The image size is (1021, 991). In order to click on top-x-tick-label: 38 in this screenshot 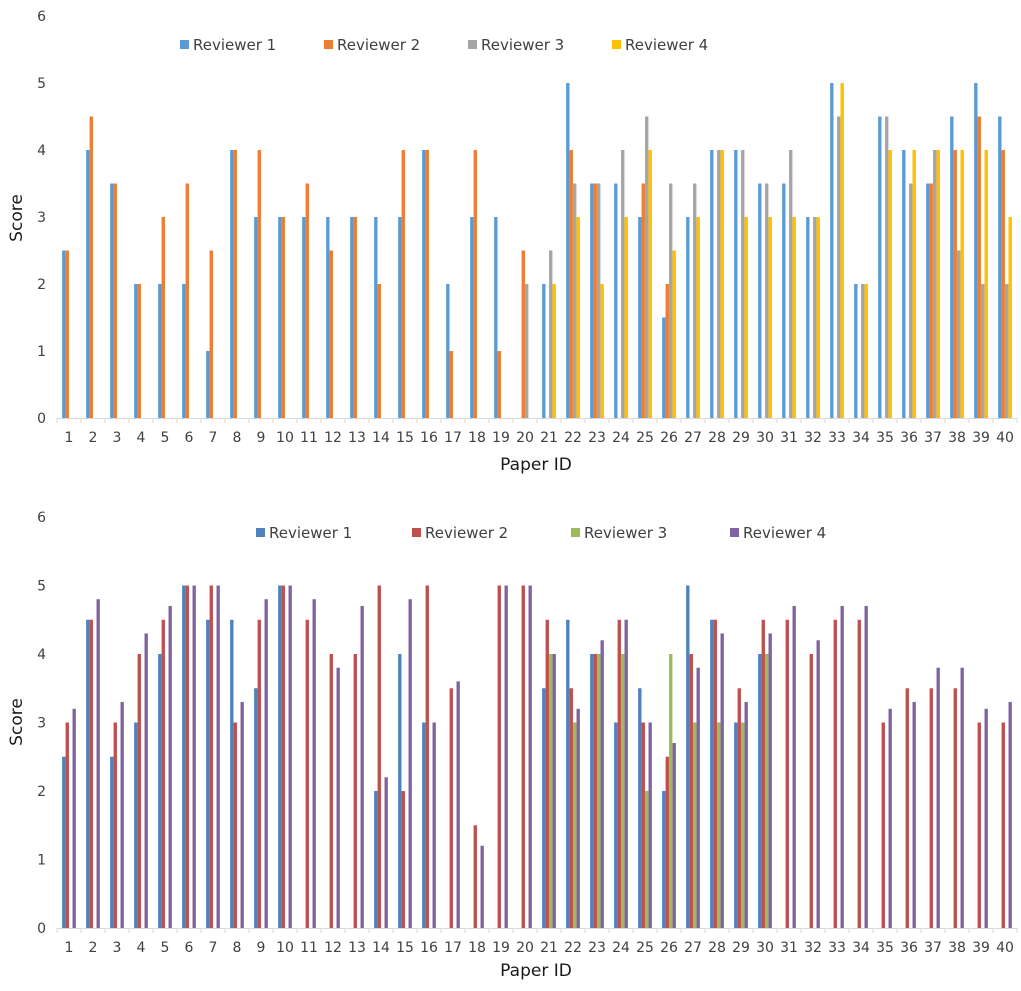, I will do `click(957, 438)`.